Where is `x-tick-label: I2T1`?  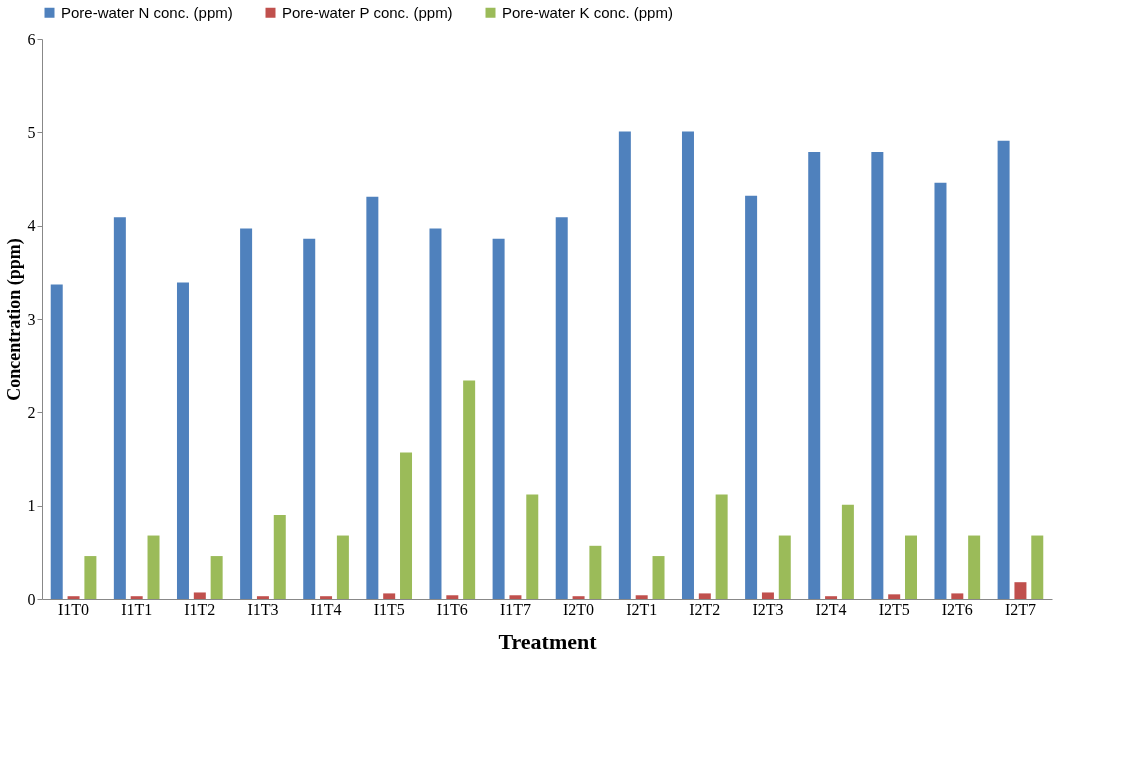 x-tick-label: I2T1 is located at coordinates (642, 609).